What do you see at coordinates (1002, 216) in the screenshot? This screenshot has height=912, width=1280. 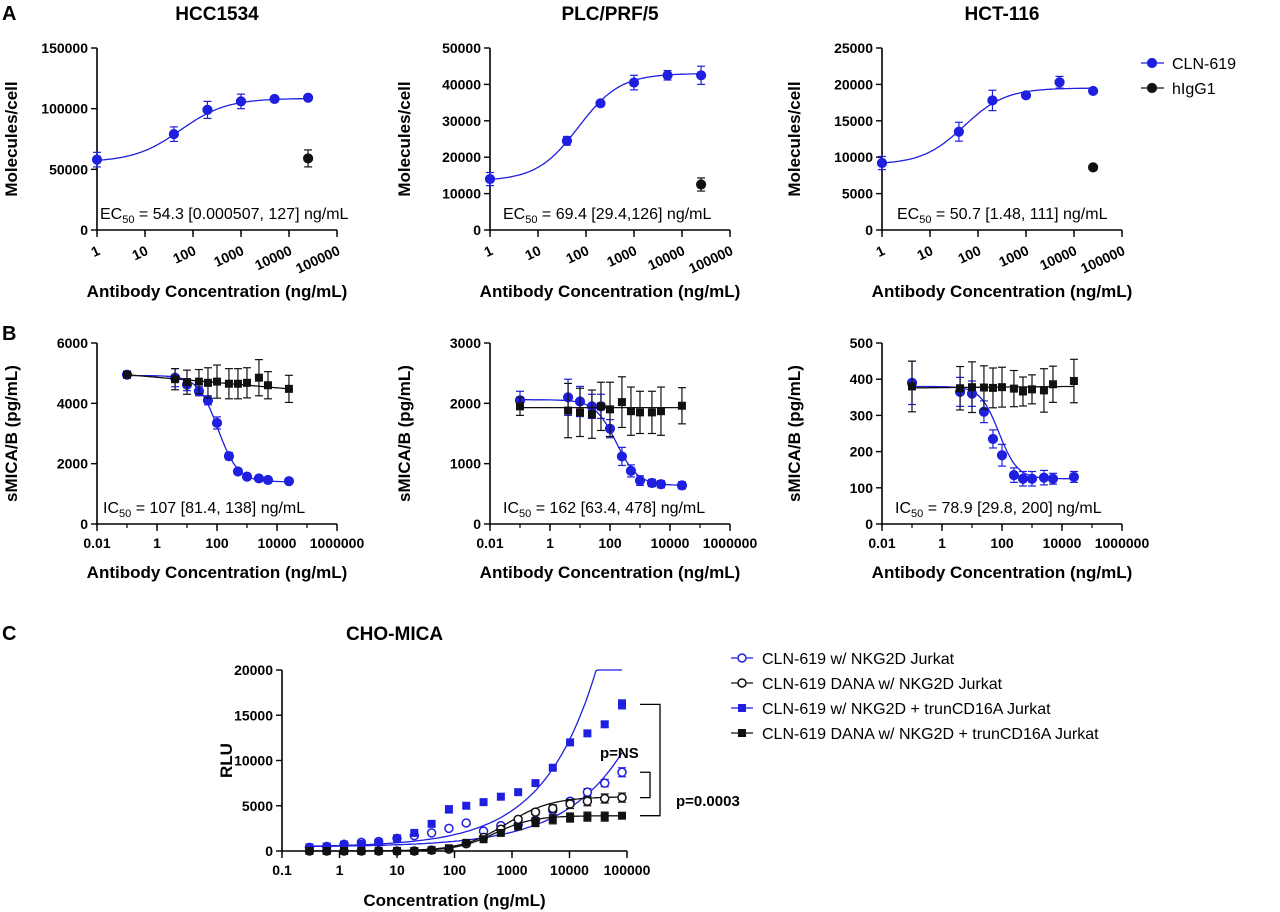 I see `annotation: EC50 = 50.7 [1.48, 111] ng/mL` at bounding box center [1002, 216].